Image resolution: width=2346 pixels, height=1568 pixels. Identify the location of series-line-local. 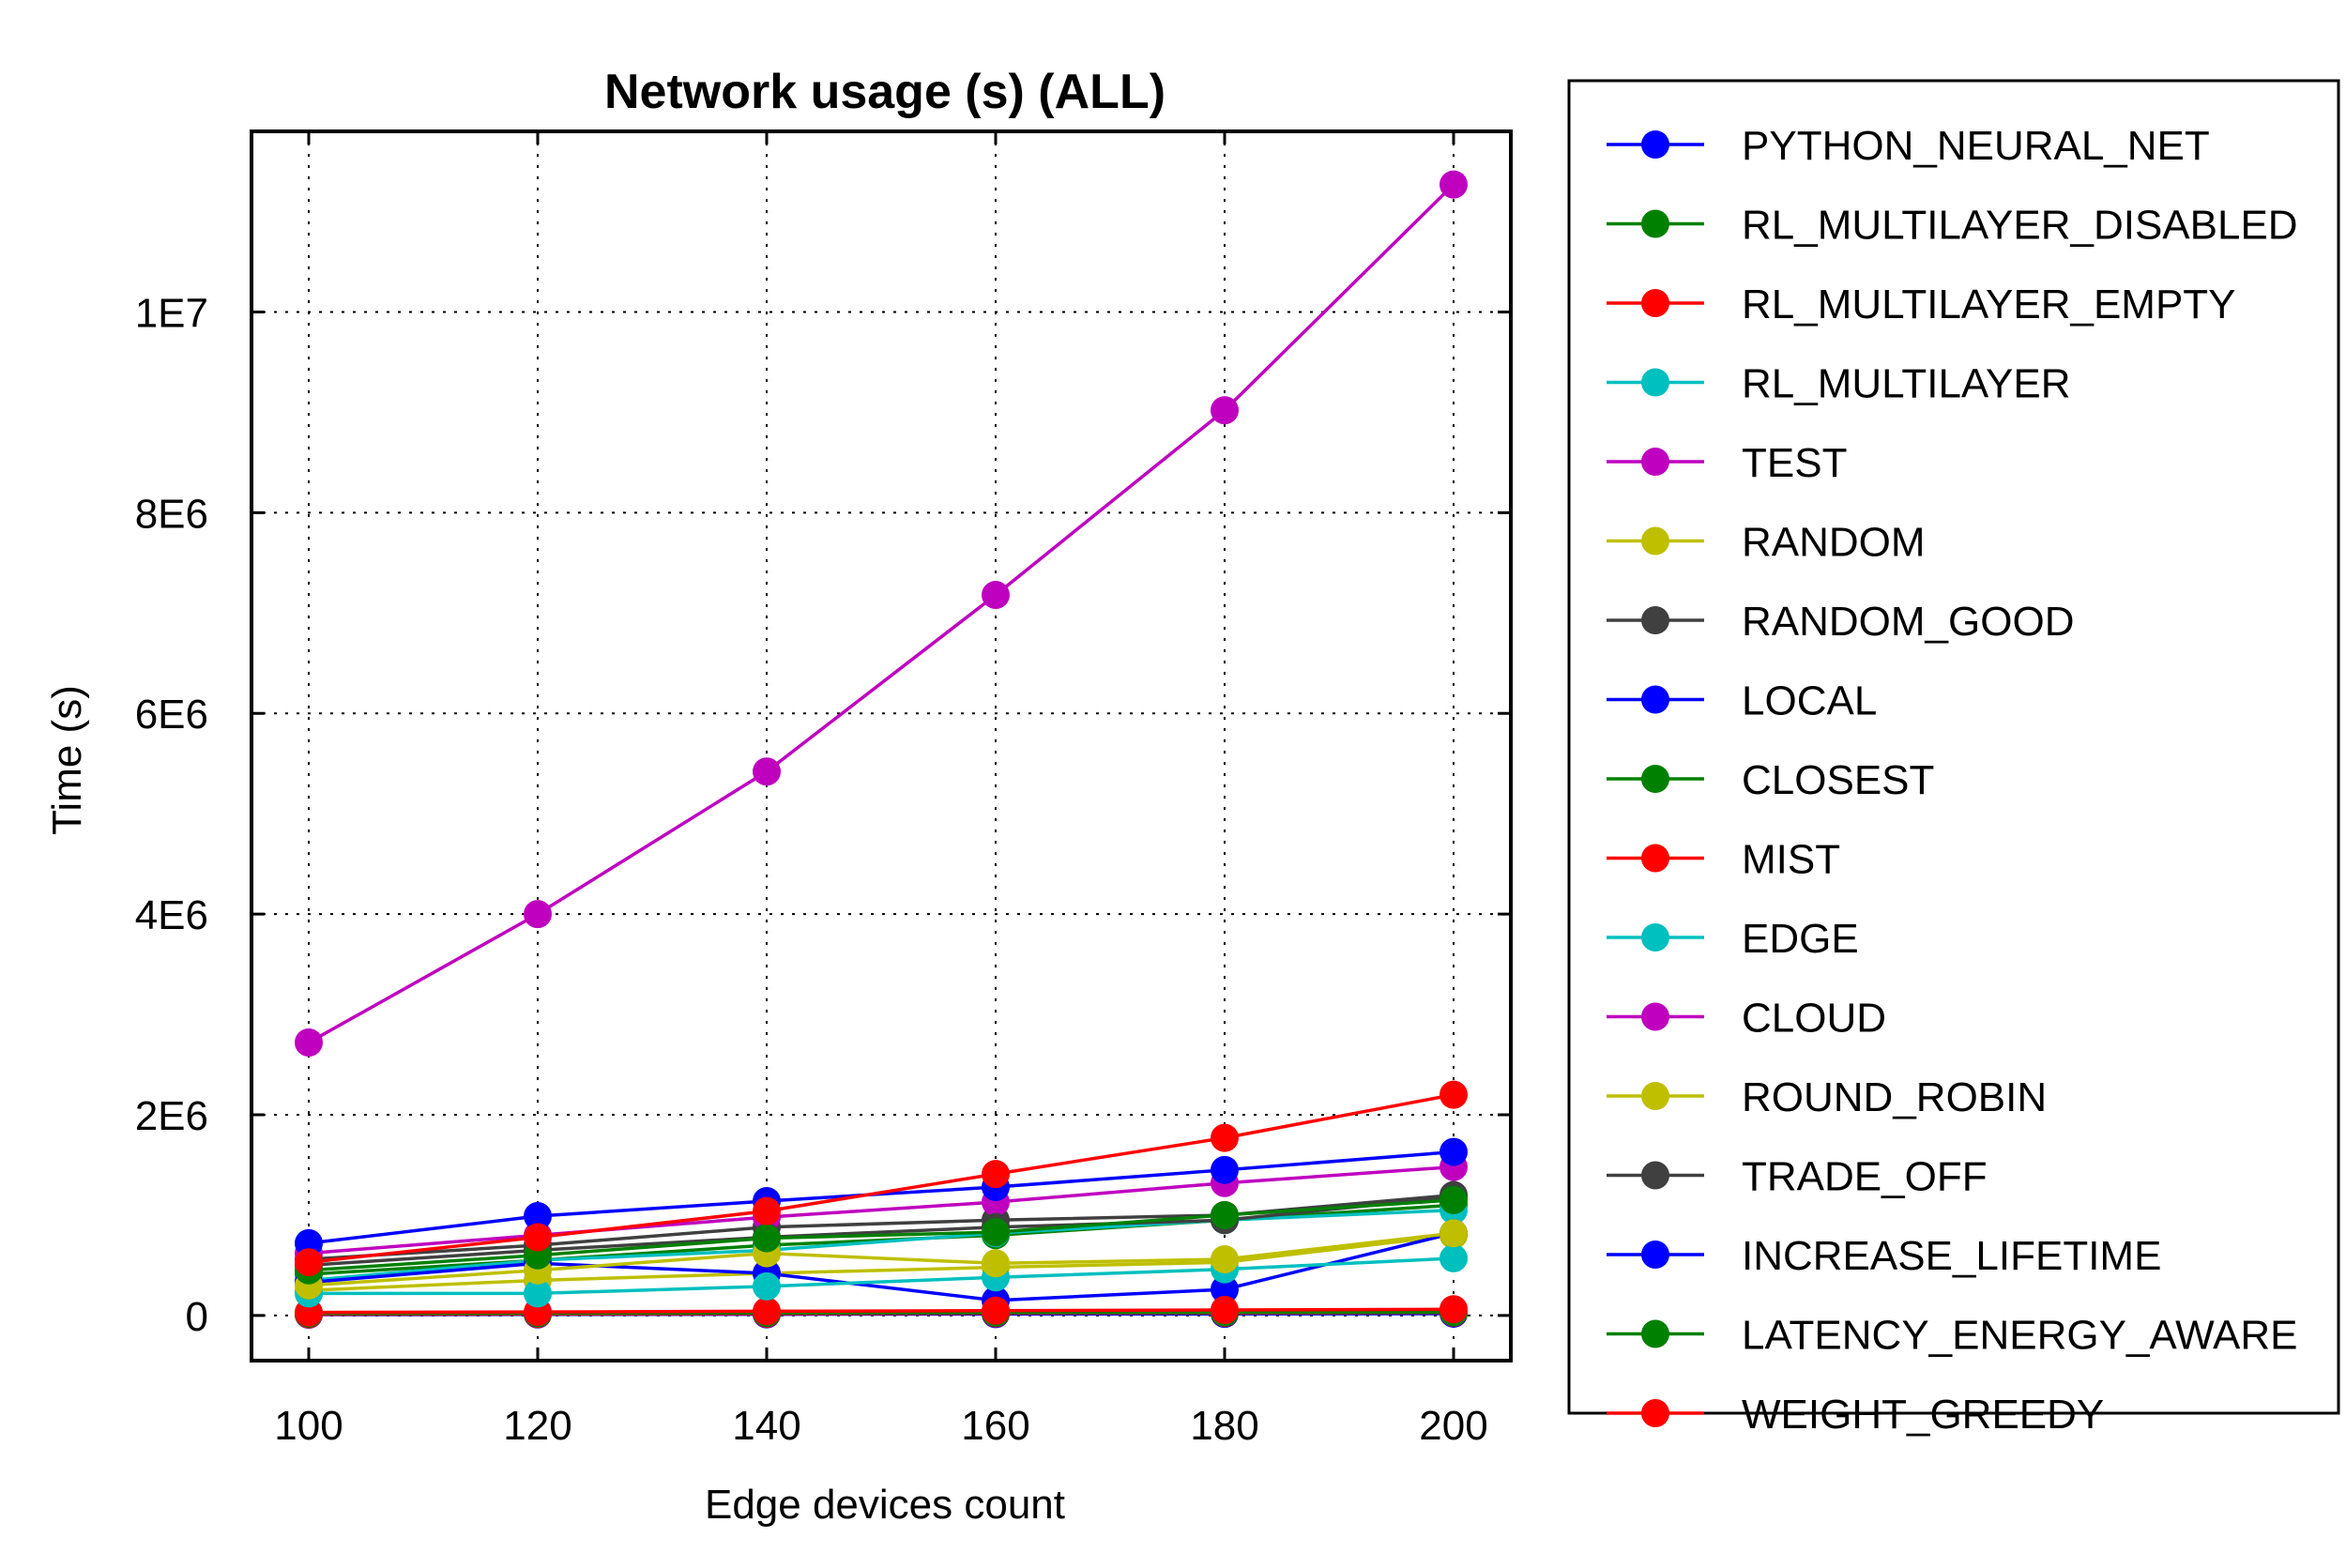
(881, 1266).